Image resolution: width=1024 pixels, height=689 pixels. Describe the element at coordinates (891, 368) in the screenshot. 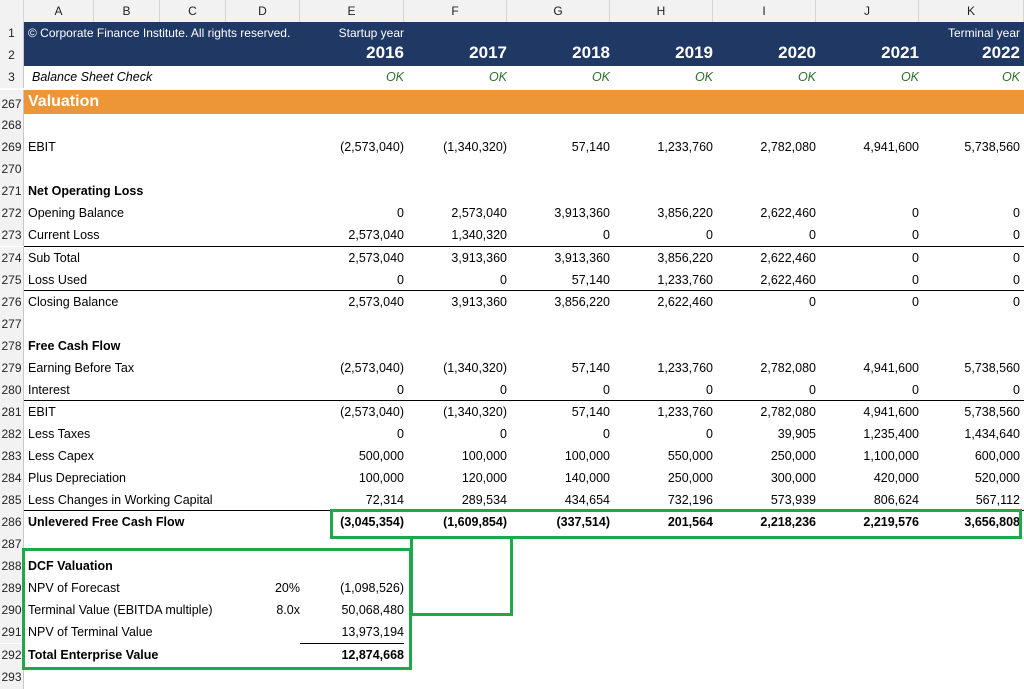

I see `ebt-2021: 4,941,600` at that location.